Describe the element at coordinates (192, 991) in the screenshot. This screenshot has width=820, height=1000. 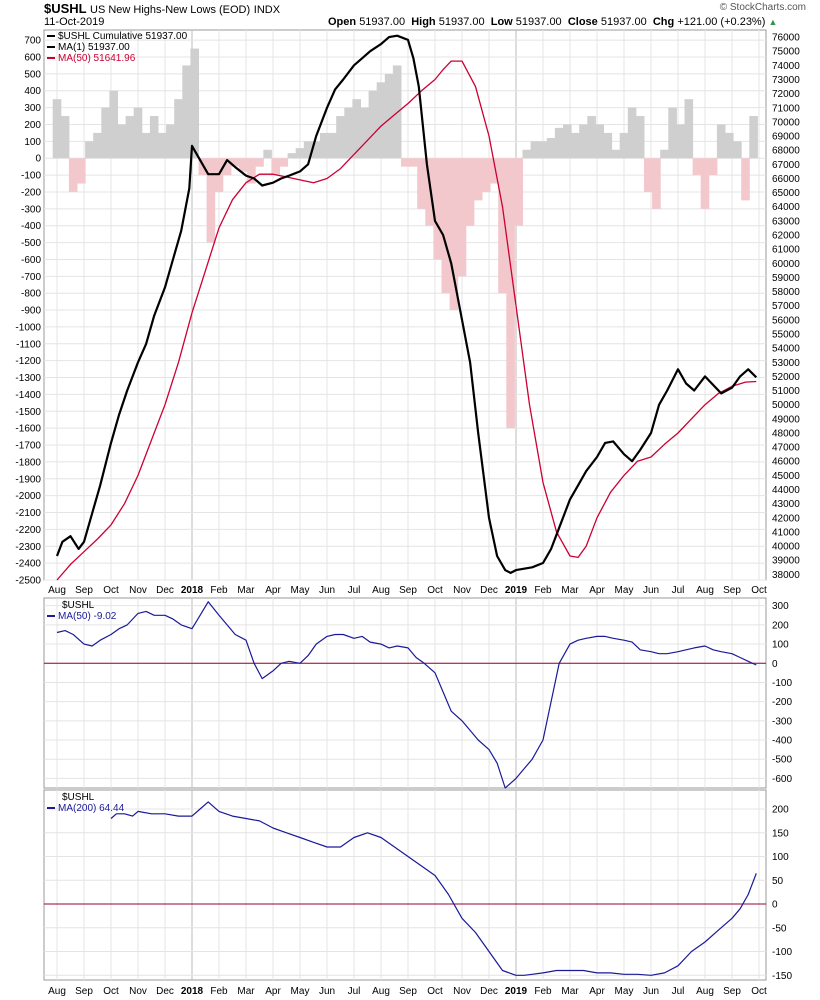
I see `x-tick-label: 2018` at that location.